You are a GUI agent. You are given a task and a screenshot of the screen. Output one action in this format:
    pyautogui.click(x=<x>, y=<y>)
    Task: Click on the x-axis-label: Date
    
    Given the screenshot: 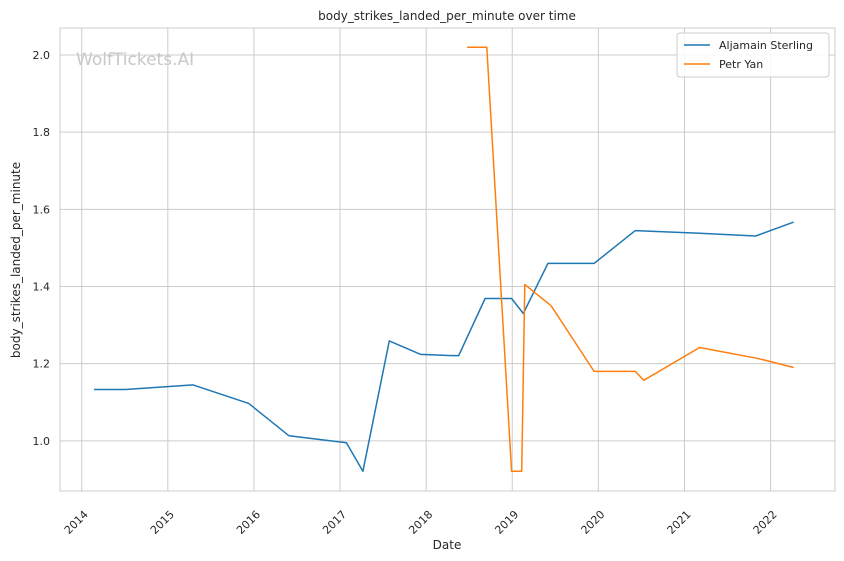 What is the action you would take?
    pyautogui.click(x=447, y=545)
    